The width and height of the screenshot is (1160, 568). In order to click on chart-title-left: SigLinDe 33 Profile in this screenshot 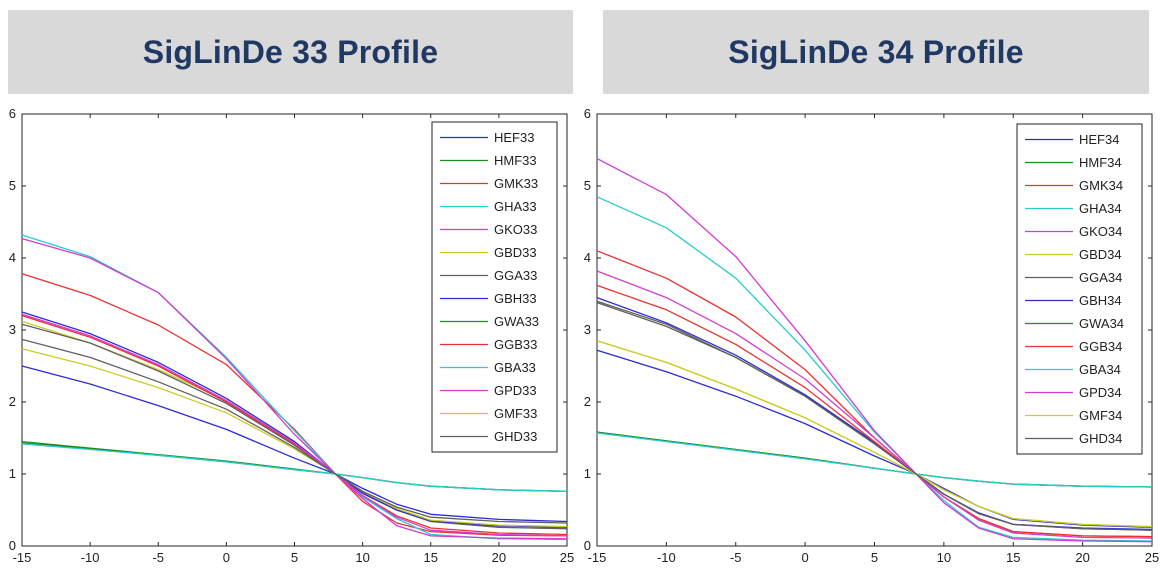, I will do `click(290, 51)`.